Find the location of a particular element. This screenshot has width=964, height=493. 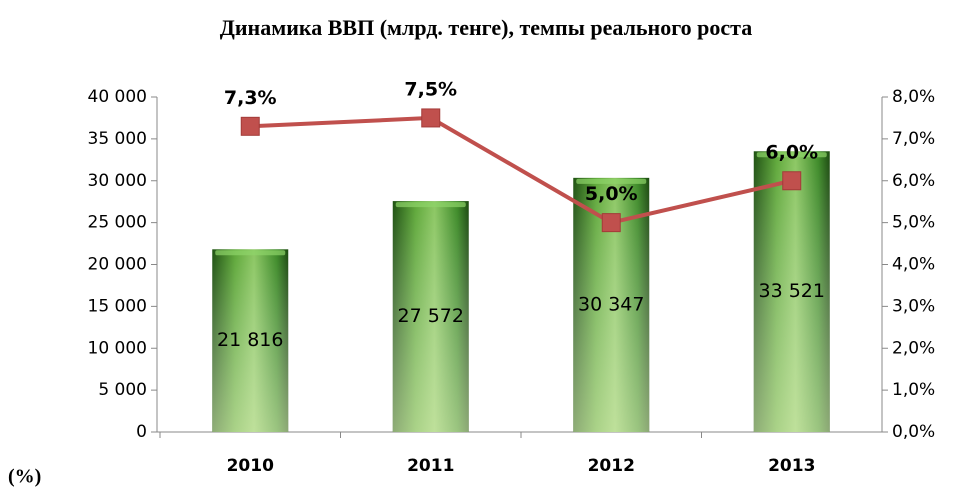

x-tick-label: 2011 is located at coordinates (430, 466).